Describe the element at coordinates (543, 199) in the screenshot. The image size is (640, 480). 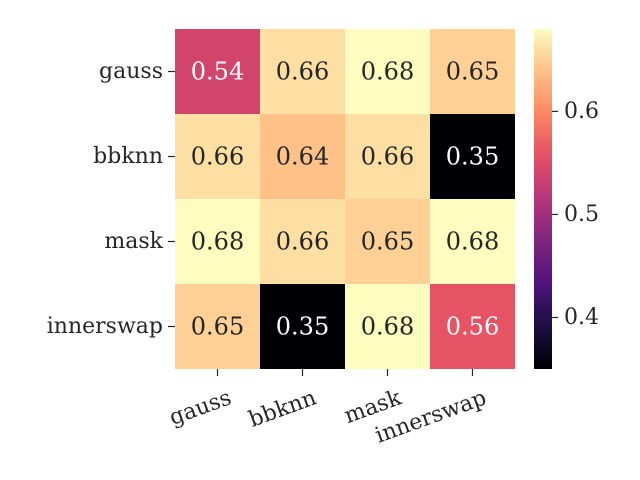
I see `colorbar-gradient` at that location.